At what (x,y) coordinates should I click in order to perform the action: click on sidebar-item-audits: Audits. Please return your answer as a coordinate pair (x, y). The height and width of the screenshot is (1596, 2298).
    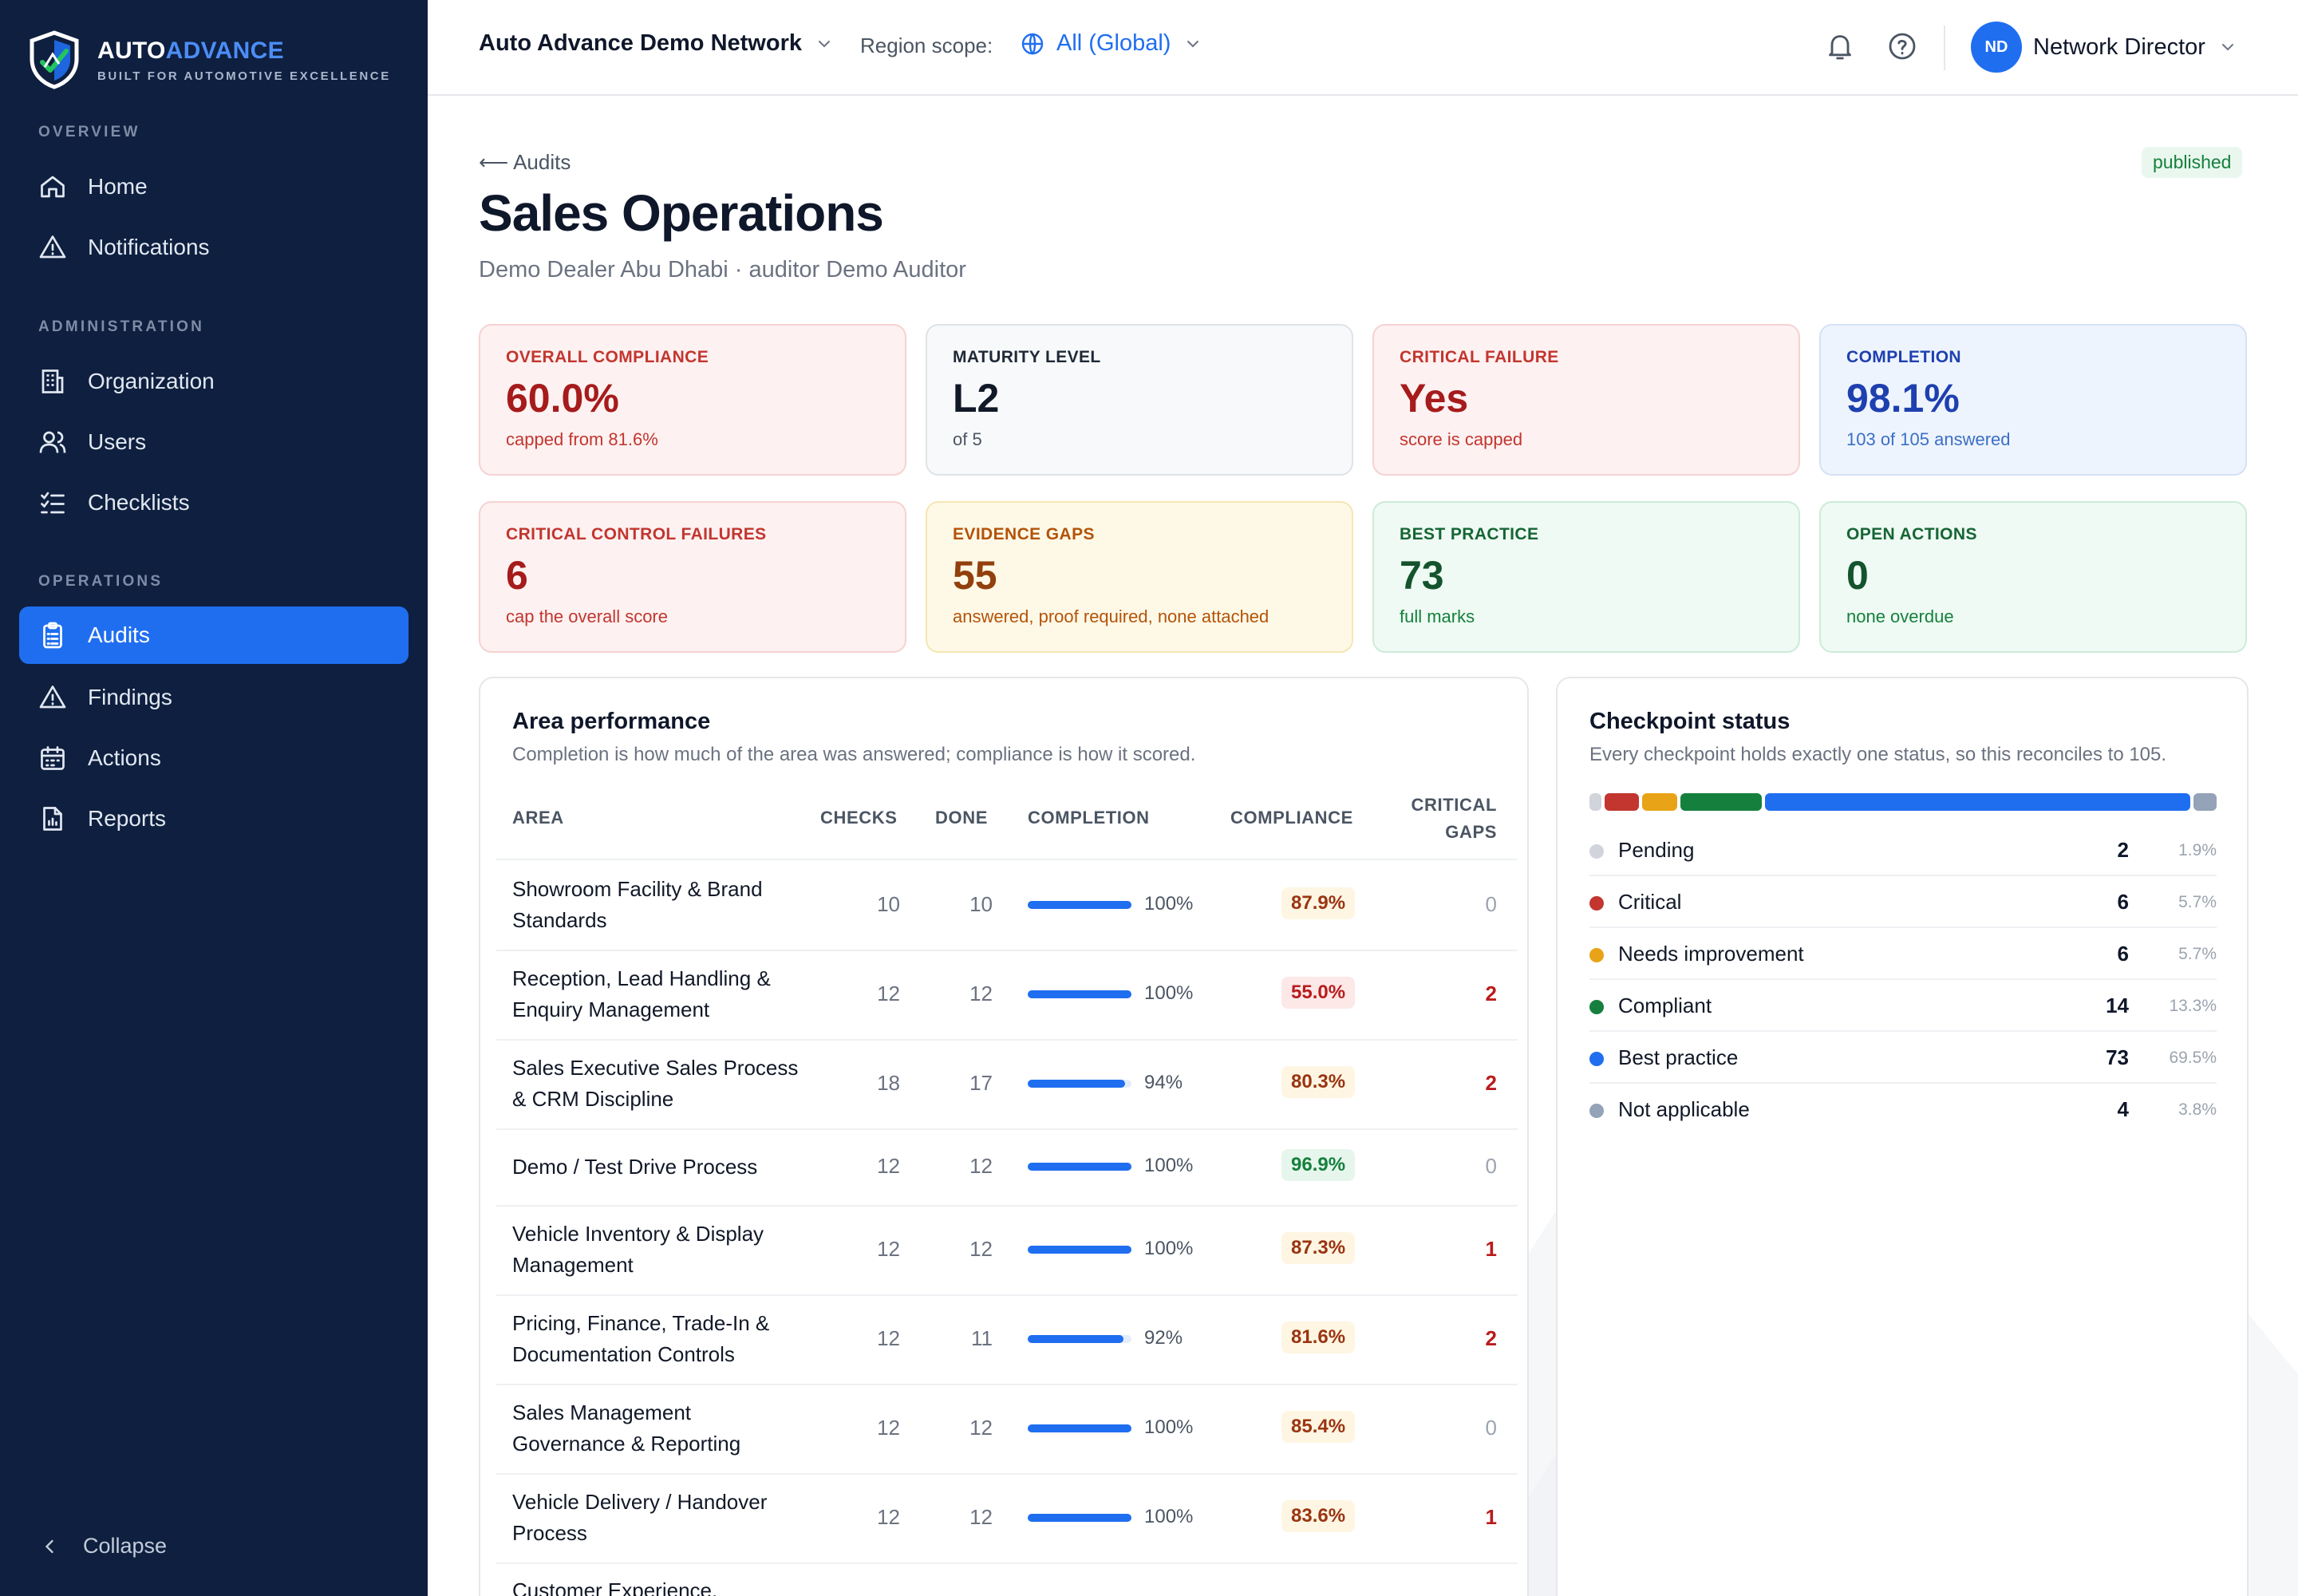
    Looking at the image, I should click on (214, 635).